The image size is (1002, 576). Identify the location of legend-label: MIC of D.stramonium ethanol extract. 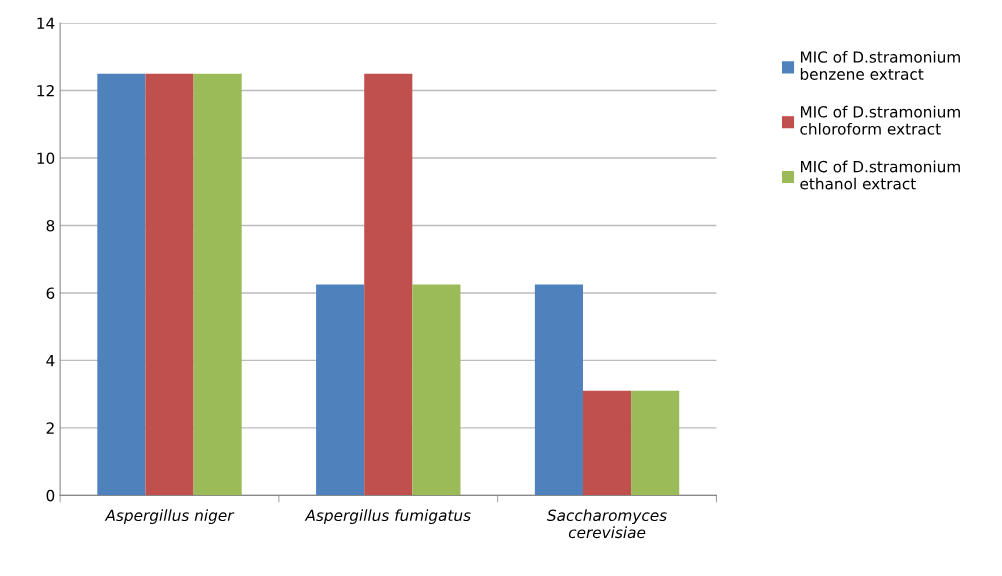
(880, 175).